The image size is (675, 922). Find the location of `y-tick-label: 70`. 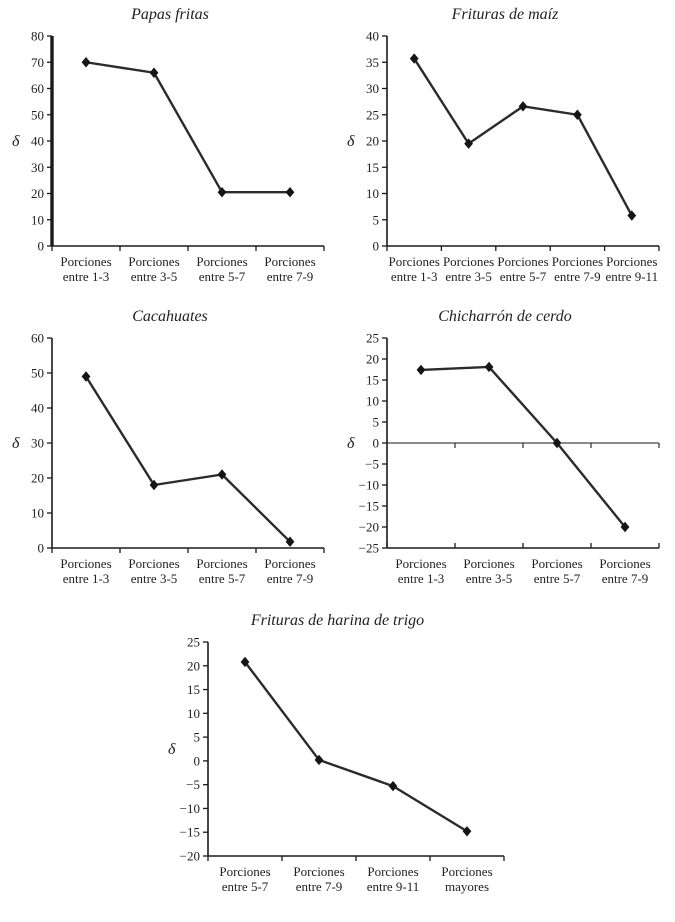

y-tick-label: 70 is located at coordinates (37, 62).